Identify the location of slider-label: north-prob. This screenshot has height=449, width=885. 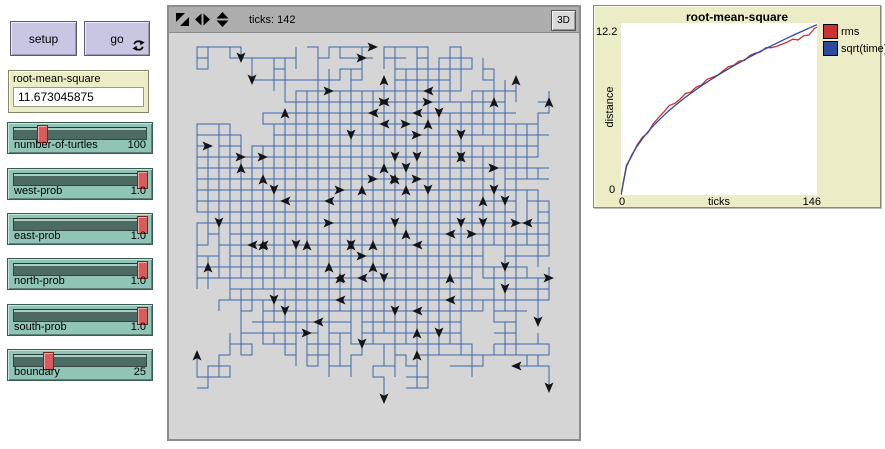
(39, 281).